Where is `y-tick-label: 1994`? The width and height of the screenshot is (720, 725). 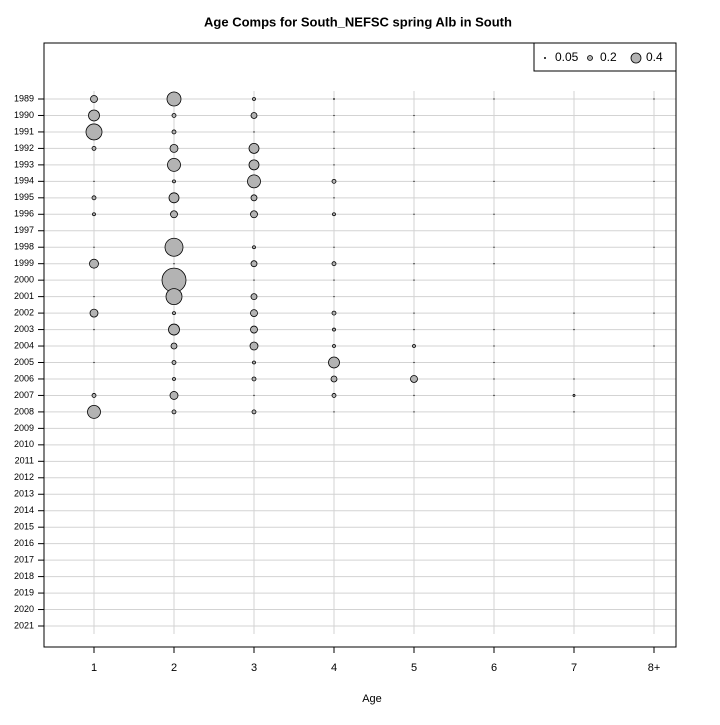
y-tick-label: 1994 is located at coordinates (24, 181).